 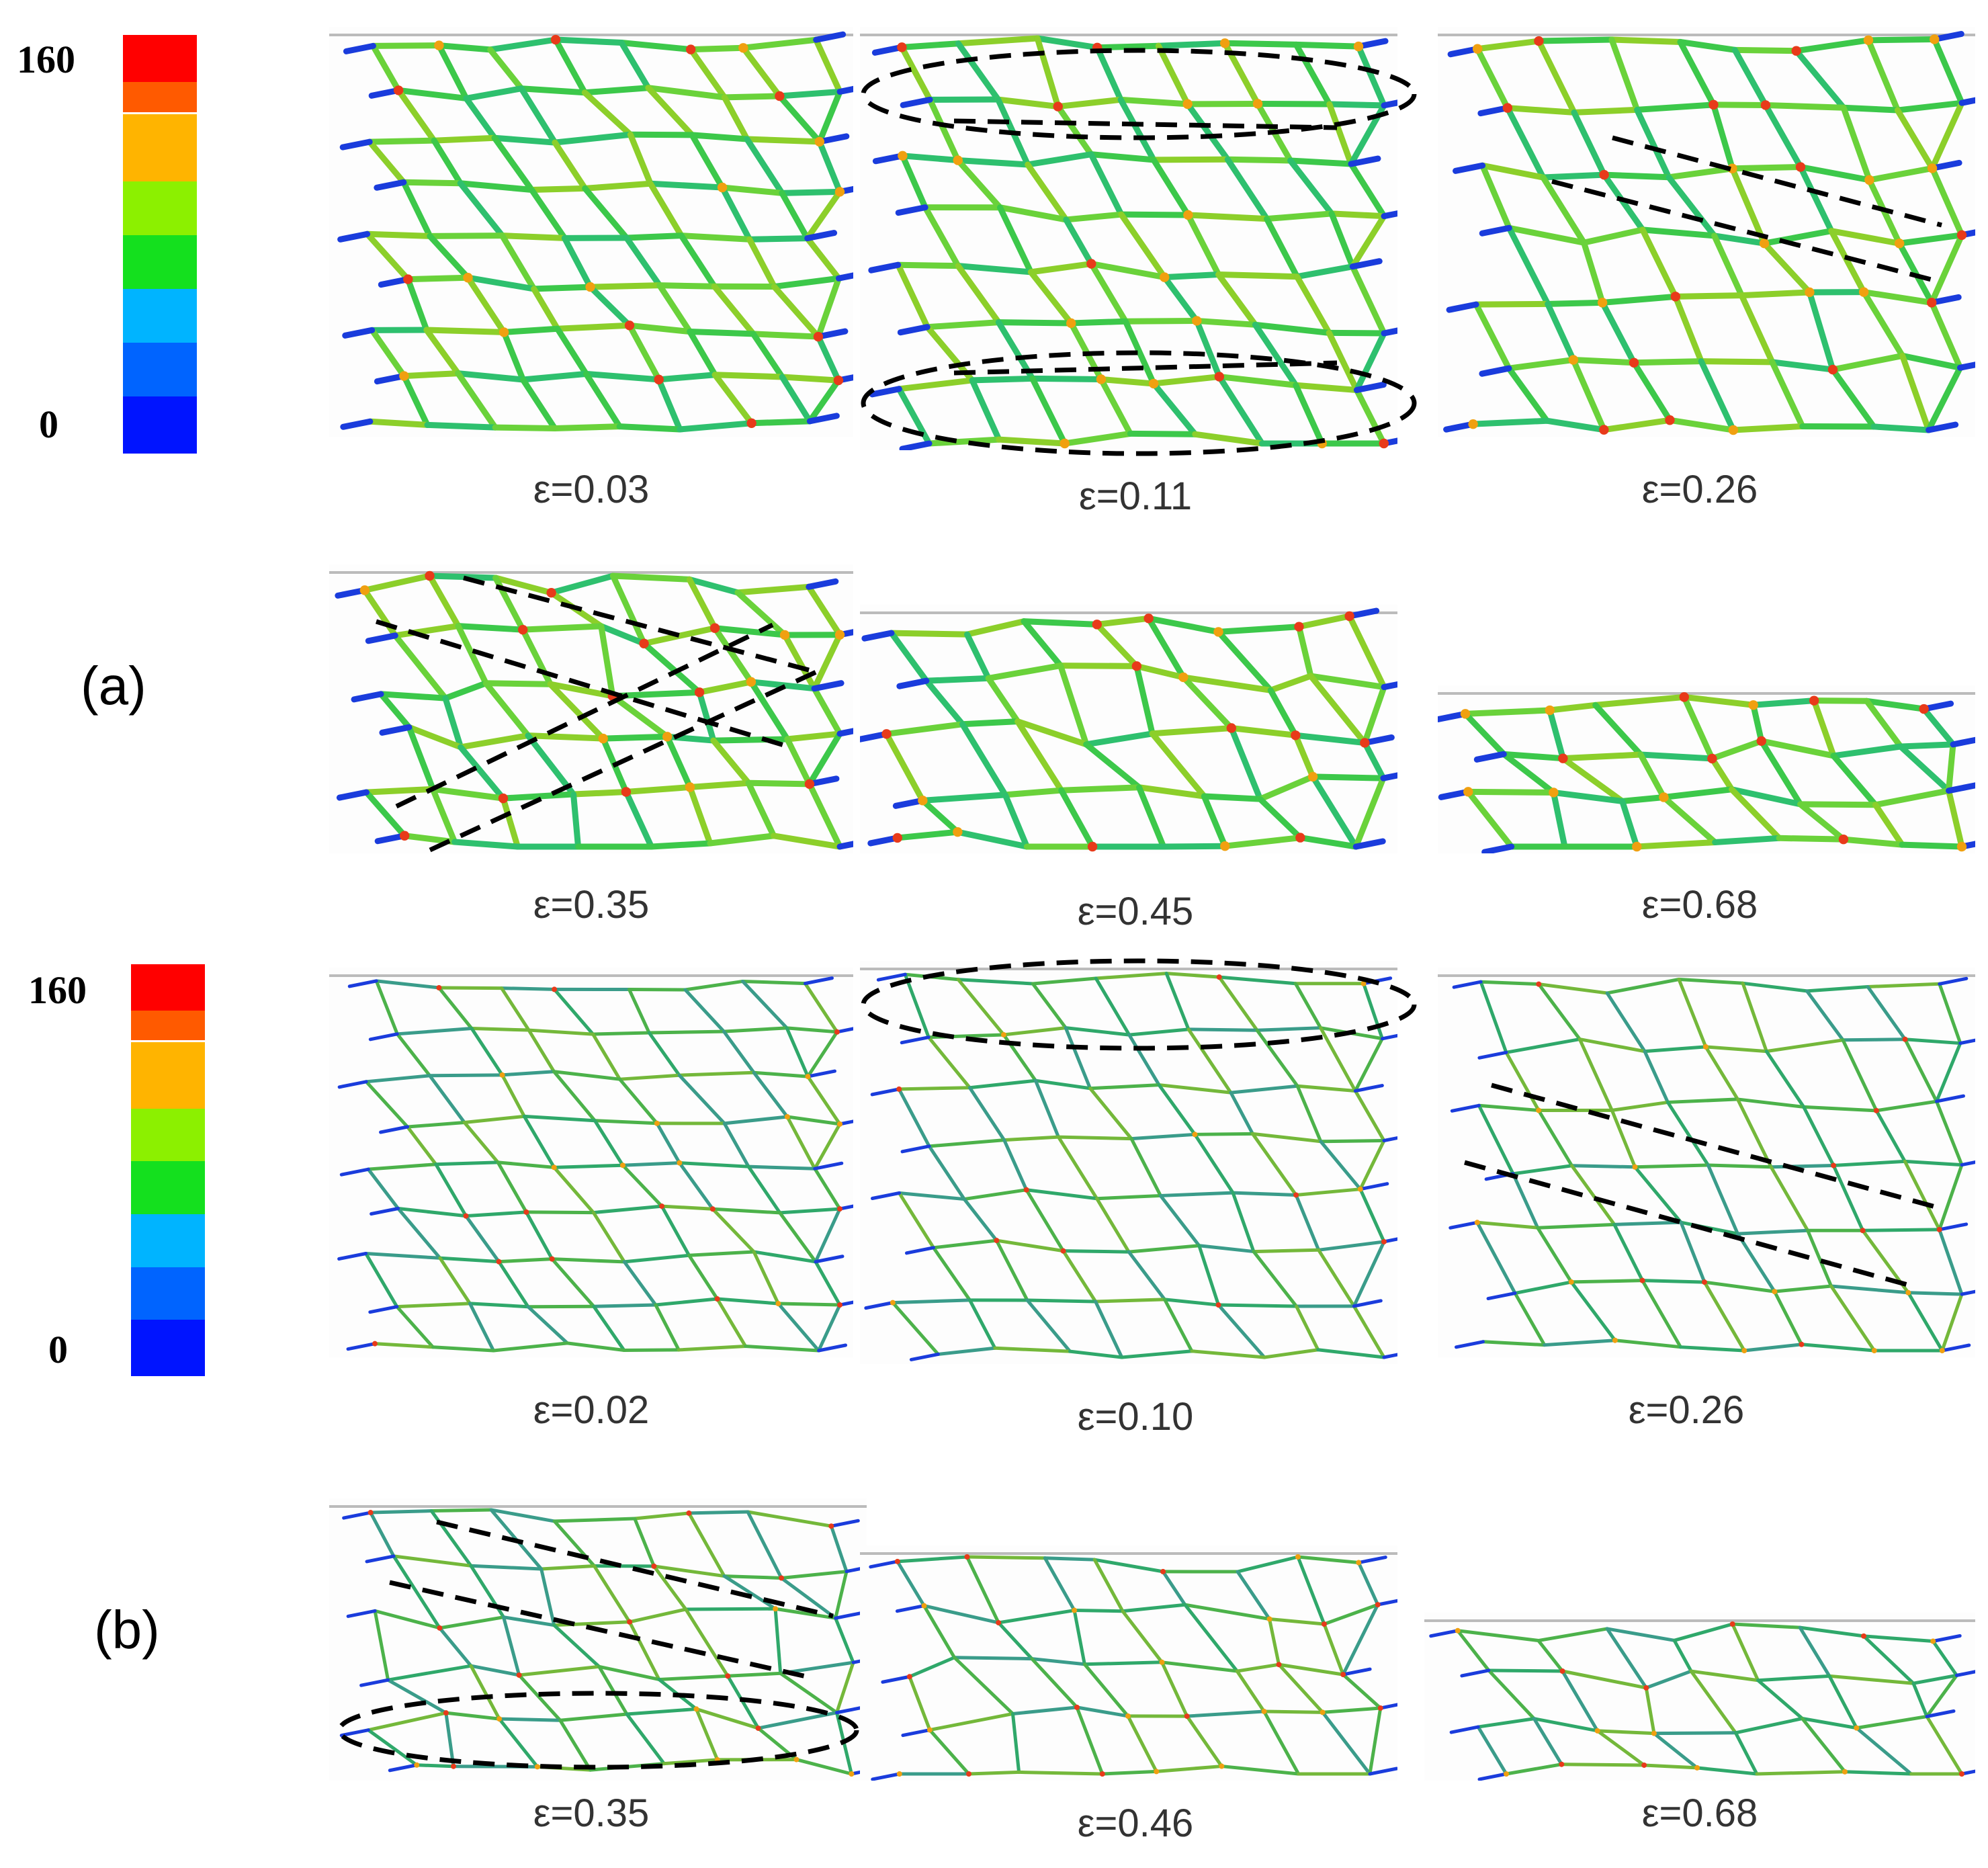 I want to click on colorbar-segment, so click(x=168, y=1240).